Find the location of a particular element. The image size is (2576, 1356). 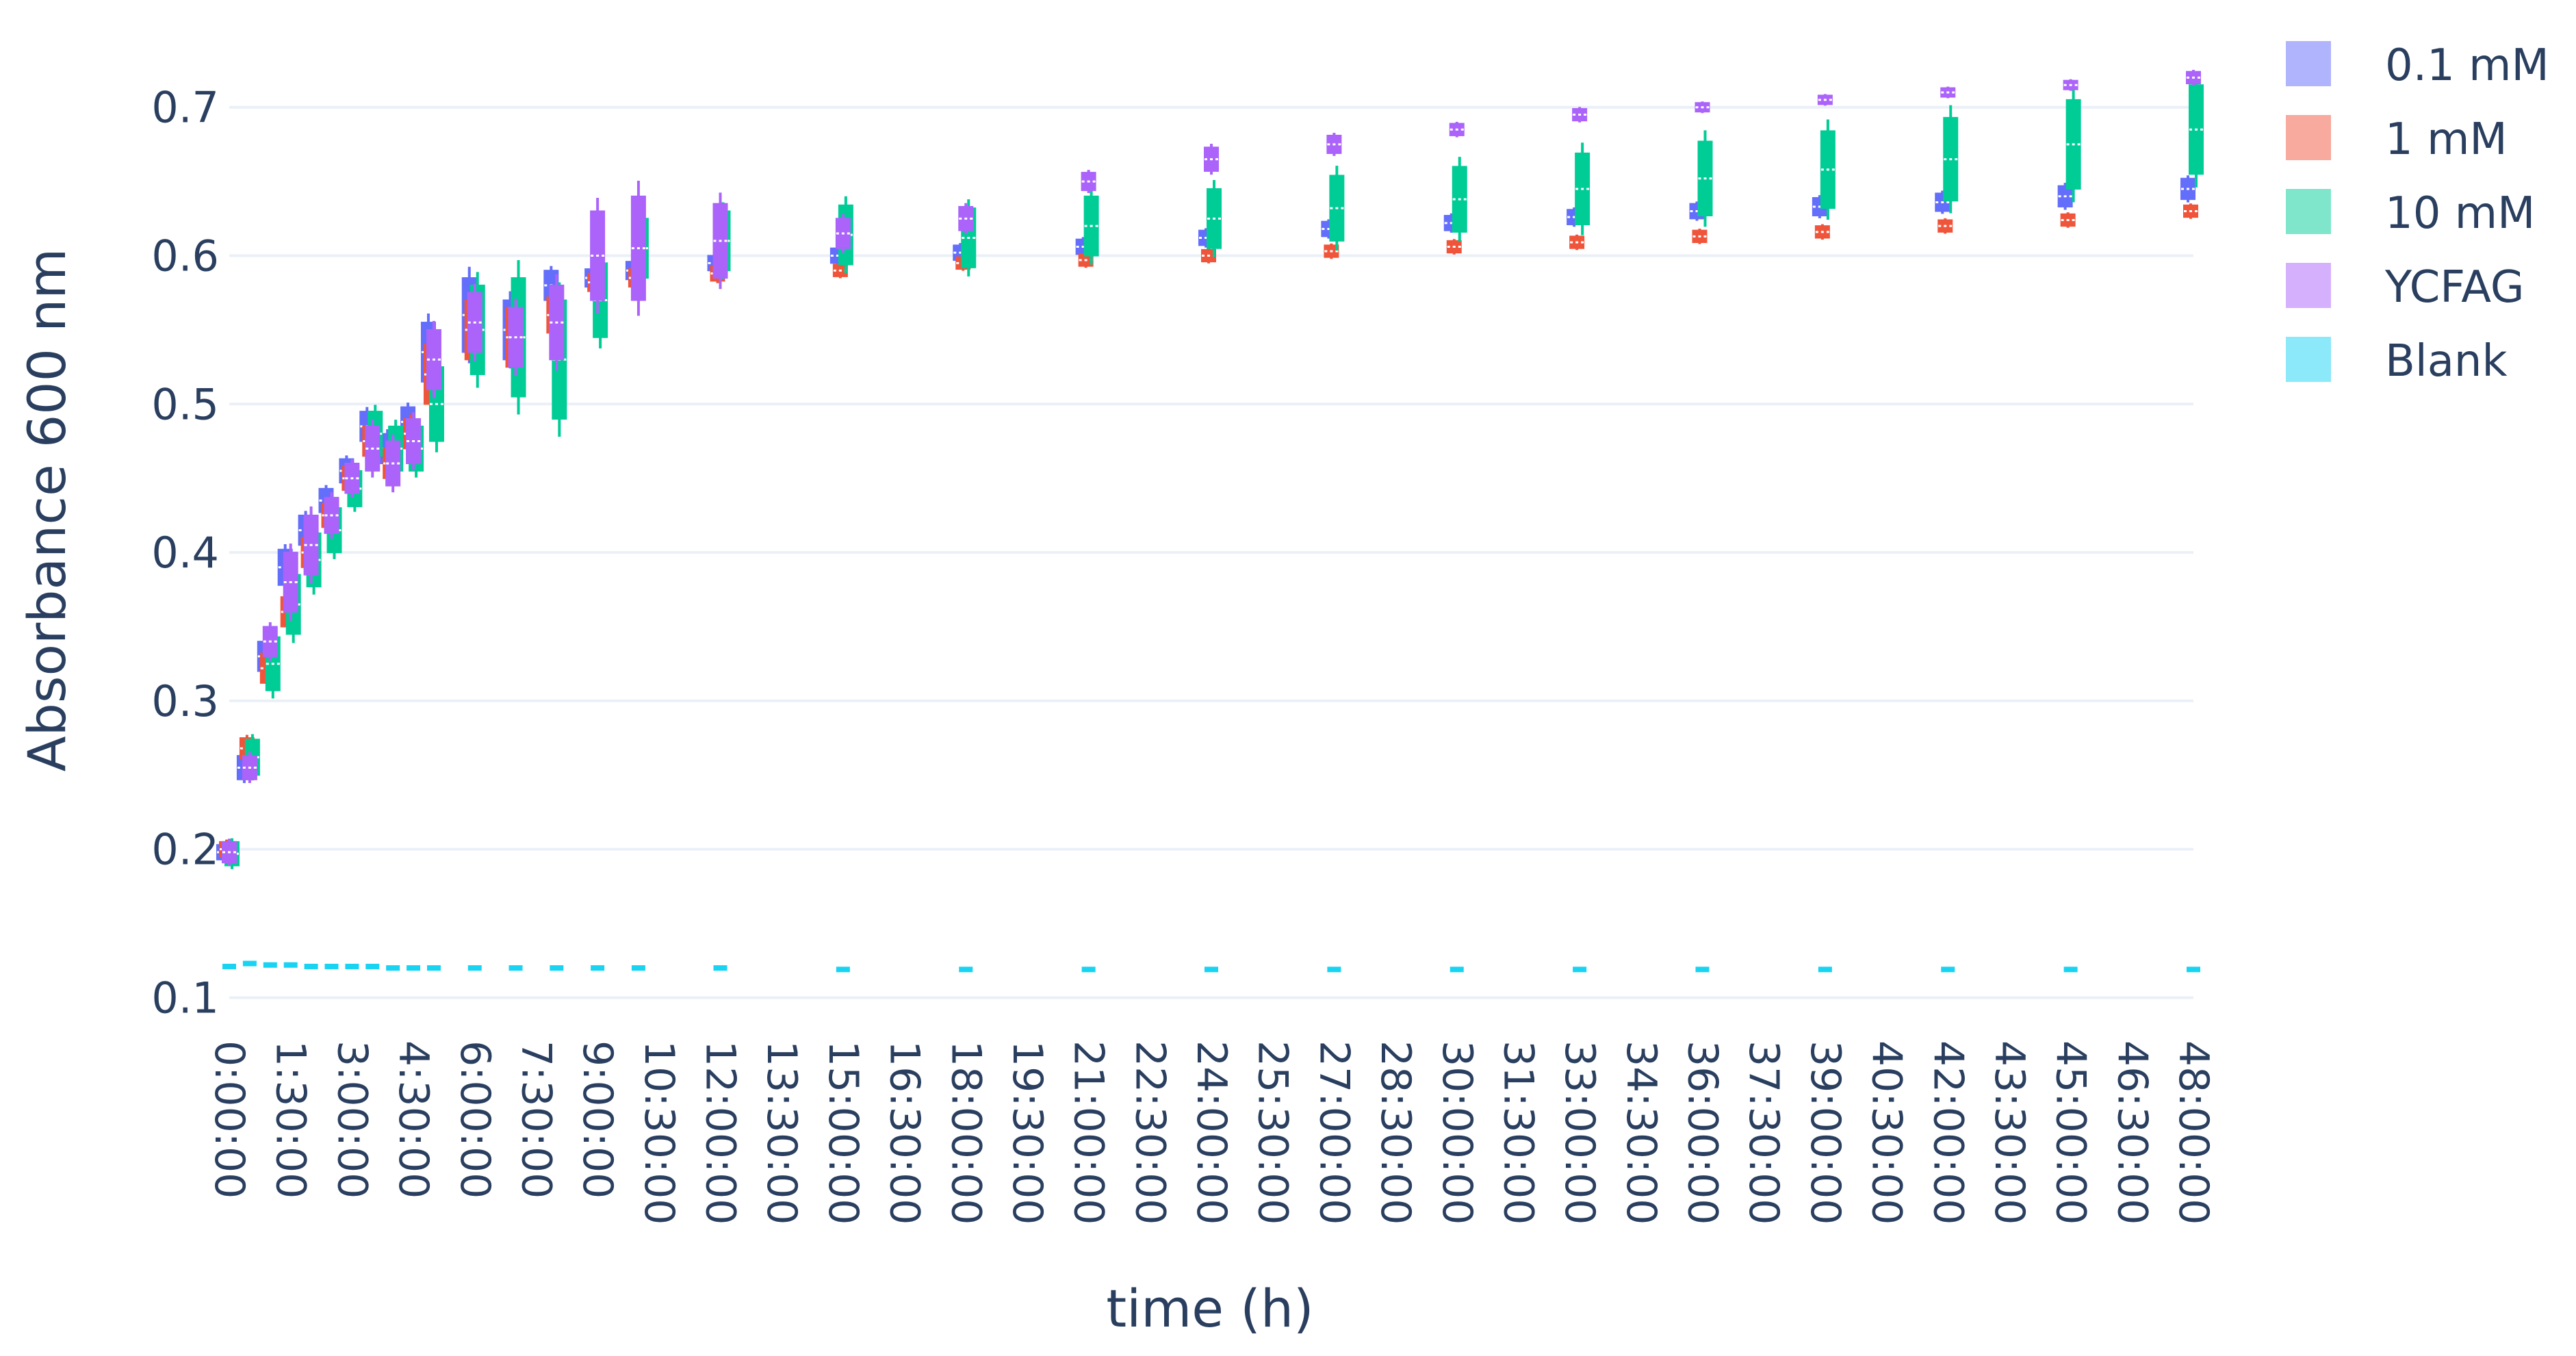

x-tick-label: 37:30:00 is located at coordinates (1764, 1132).